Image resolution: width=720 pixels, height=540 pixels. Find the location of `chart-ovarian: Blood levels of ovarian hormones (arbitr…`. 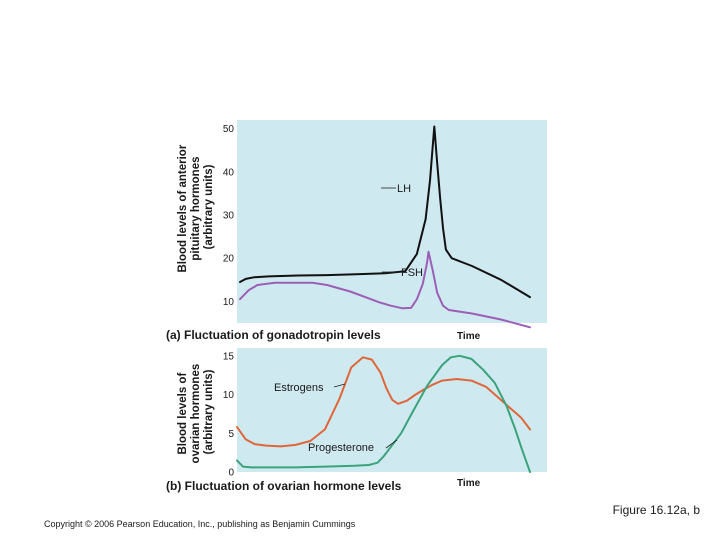

chart-ovarian: Blood levels of ovarian hormones (arbitr… is located at coordinates (356, 420).